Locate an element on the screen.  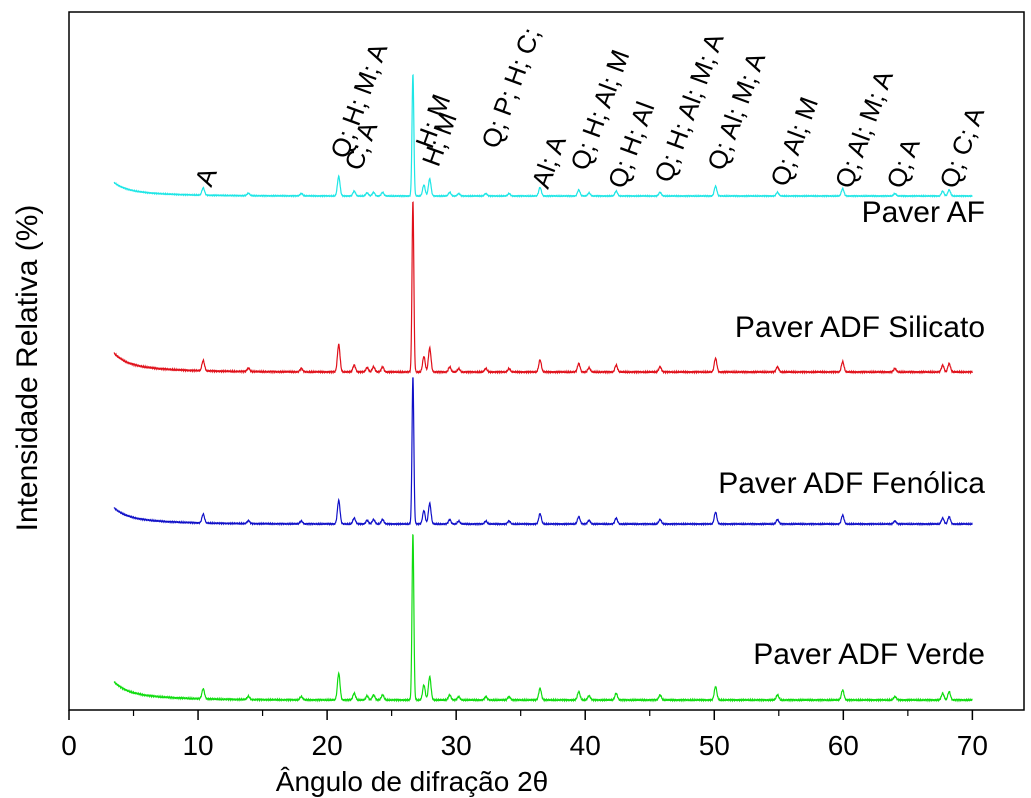
series-line is located at coordinates (543, 135).